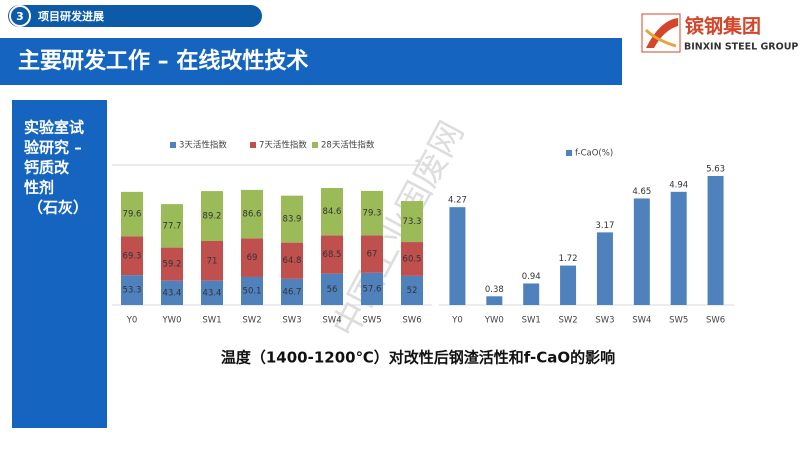 The height and width of the screenshot is (450, 800). Describe the element at coordinates (163, 61) in the screenshot. I see `slide-title: 主要研发工作 – 在线改性技术` at that location.